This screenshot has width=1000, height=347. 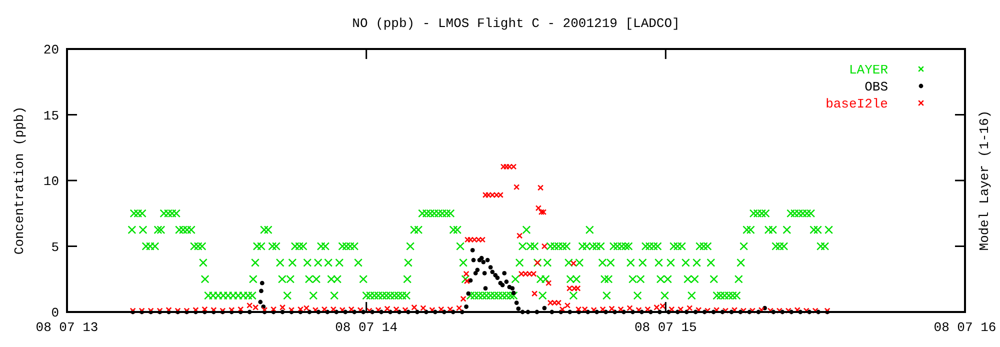 What do you see at coordinates (516, 23) in the screenshot?
I see `chart-title: NO (ppb) - LMOS Flight C - 2001219 [LADCO]` at bounding box center [516, 23].